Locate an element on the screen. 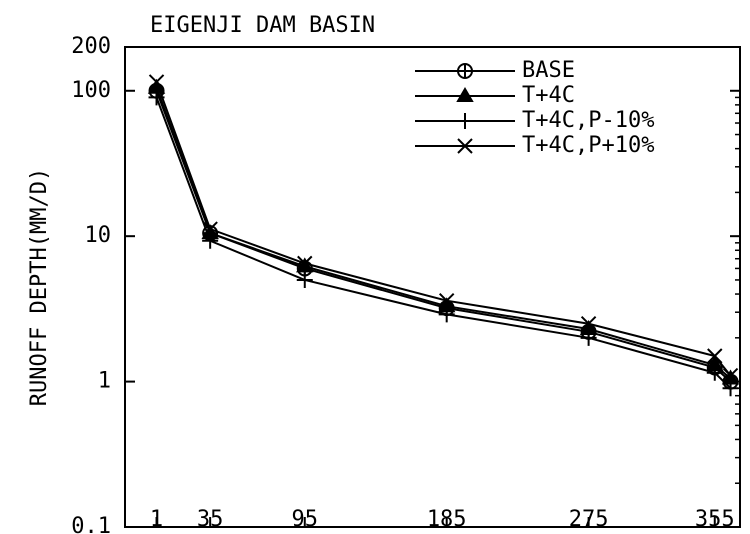 This screenshot has width=750, height=534. legend-label: T+4C,P-10% is located at coordinates (588, 120).